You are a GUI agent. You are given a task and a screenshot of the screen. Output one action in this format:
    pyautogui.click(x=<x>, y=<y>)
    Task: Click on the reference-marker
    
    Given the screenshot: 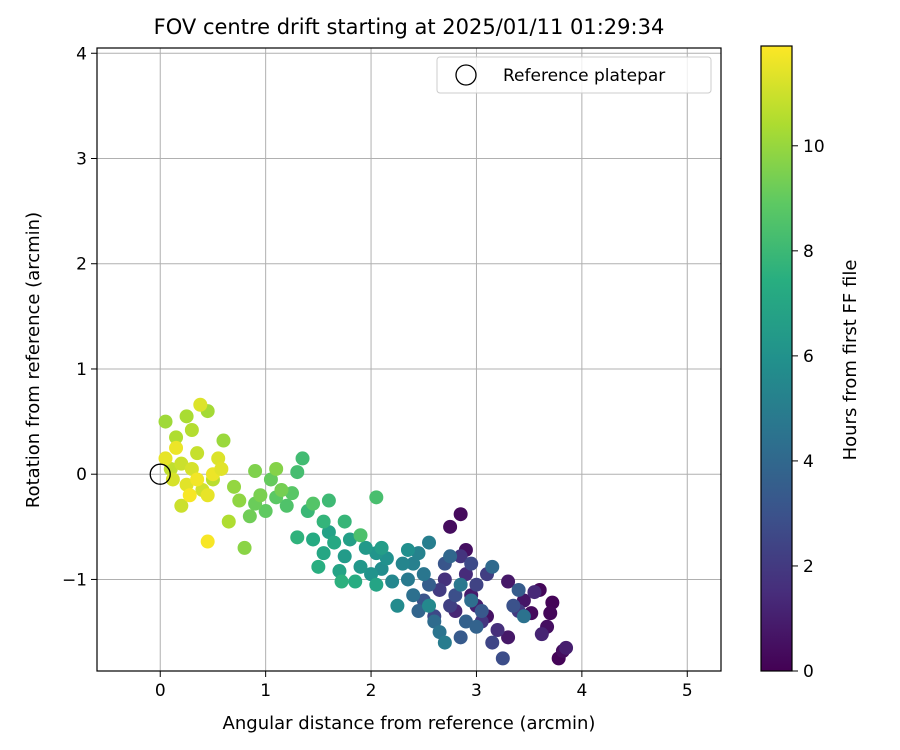 What is the action you would take?
    pyautogui.click(x=160, y=474)
    